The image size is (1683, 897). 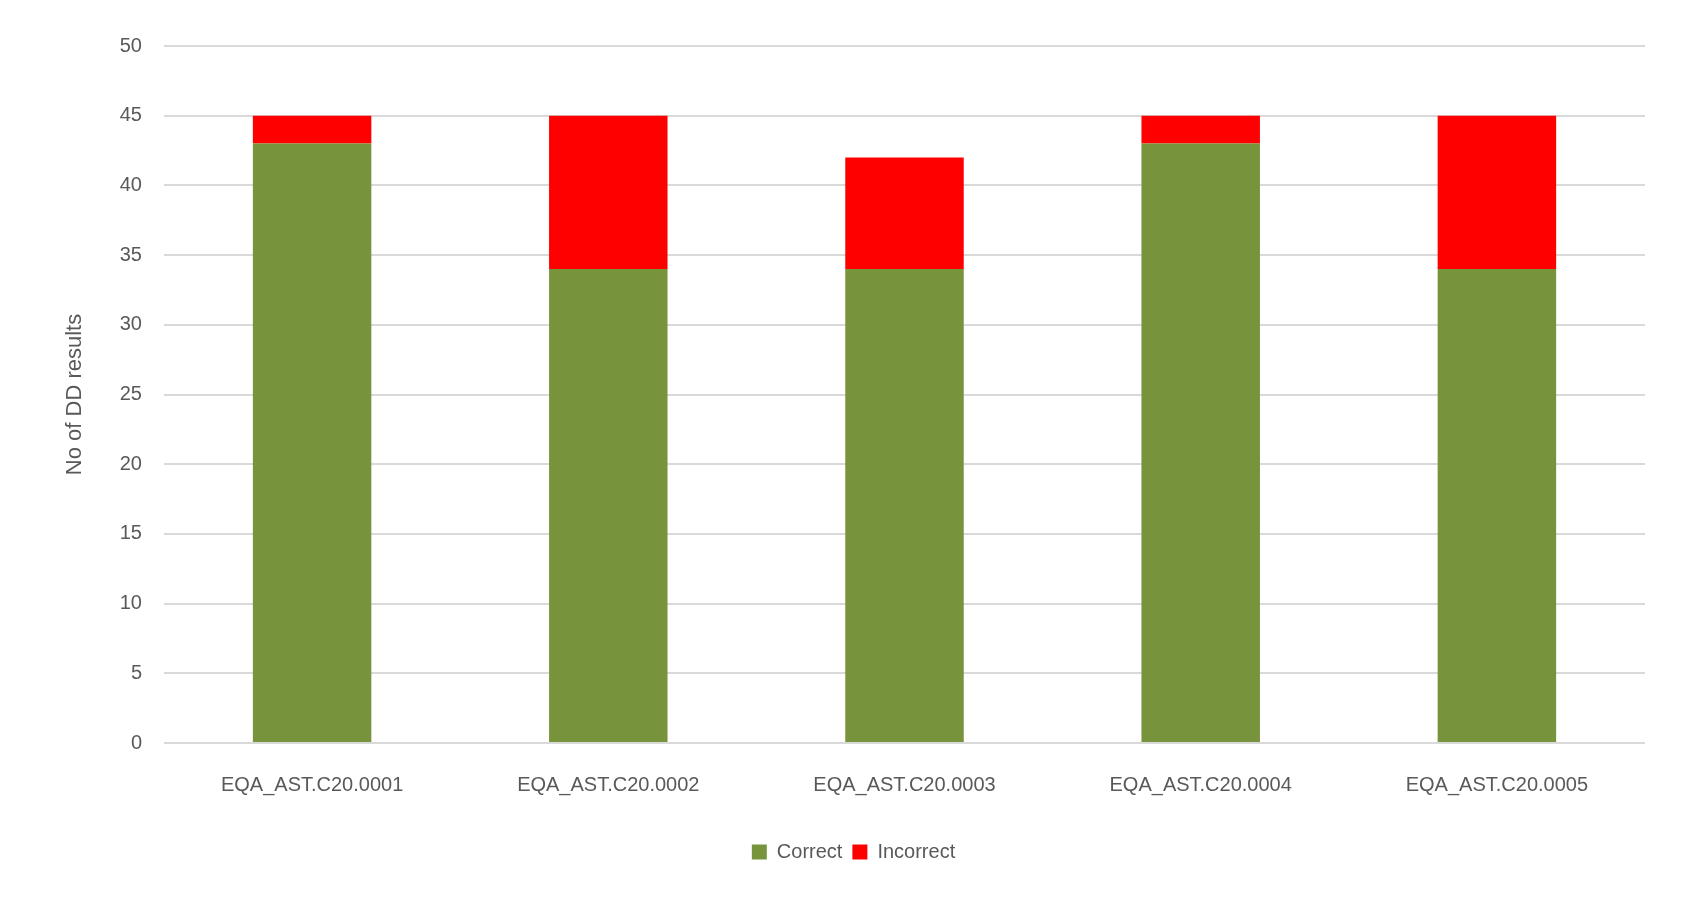 I want to click on x-tick-label: EQA_AST.C20.0005, so click(x=1497, y=784).